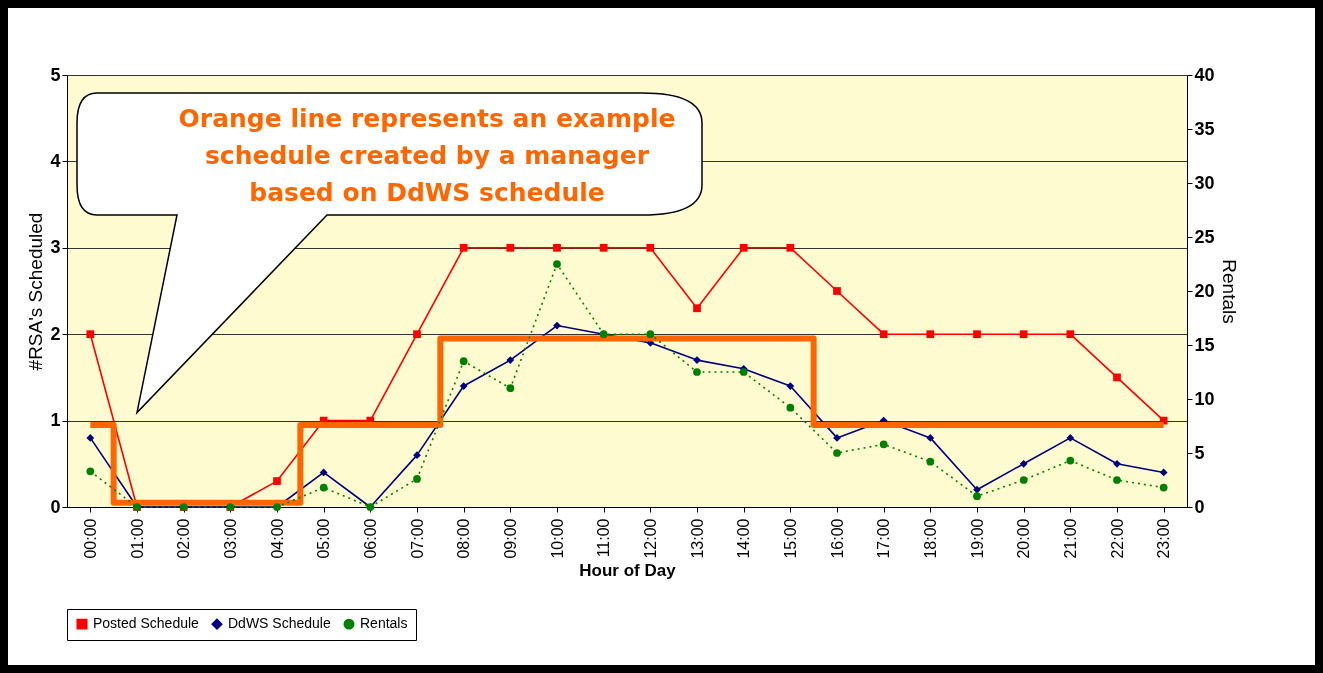 This screenshot has width=1323, height=673. What do you see at coordinates (510, 538) in the screenshot?
I see `x-tick-label: 09:00` at bounding box center [510, 538].